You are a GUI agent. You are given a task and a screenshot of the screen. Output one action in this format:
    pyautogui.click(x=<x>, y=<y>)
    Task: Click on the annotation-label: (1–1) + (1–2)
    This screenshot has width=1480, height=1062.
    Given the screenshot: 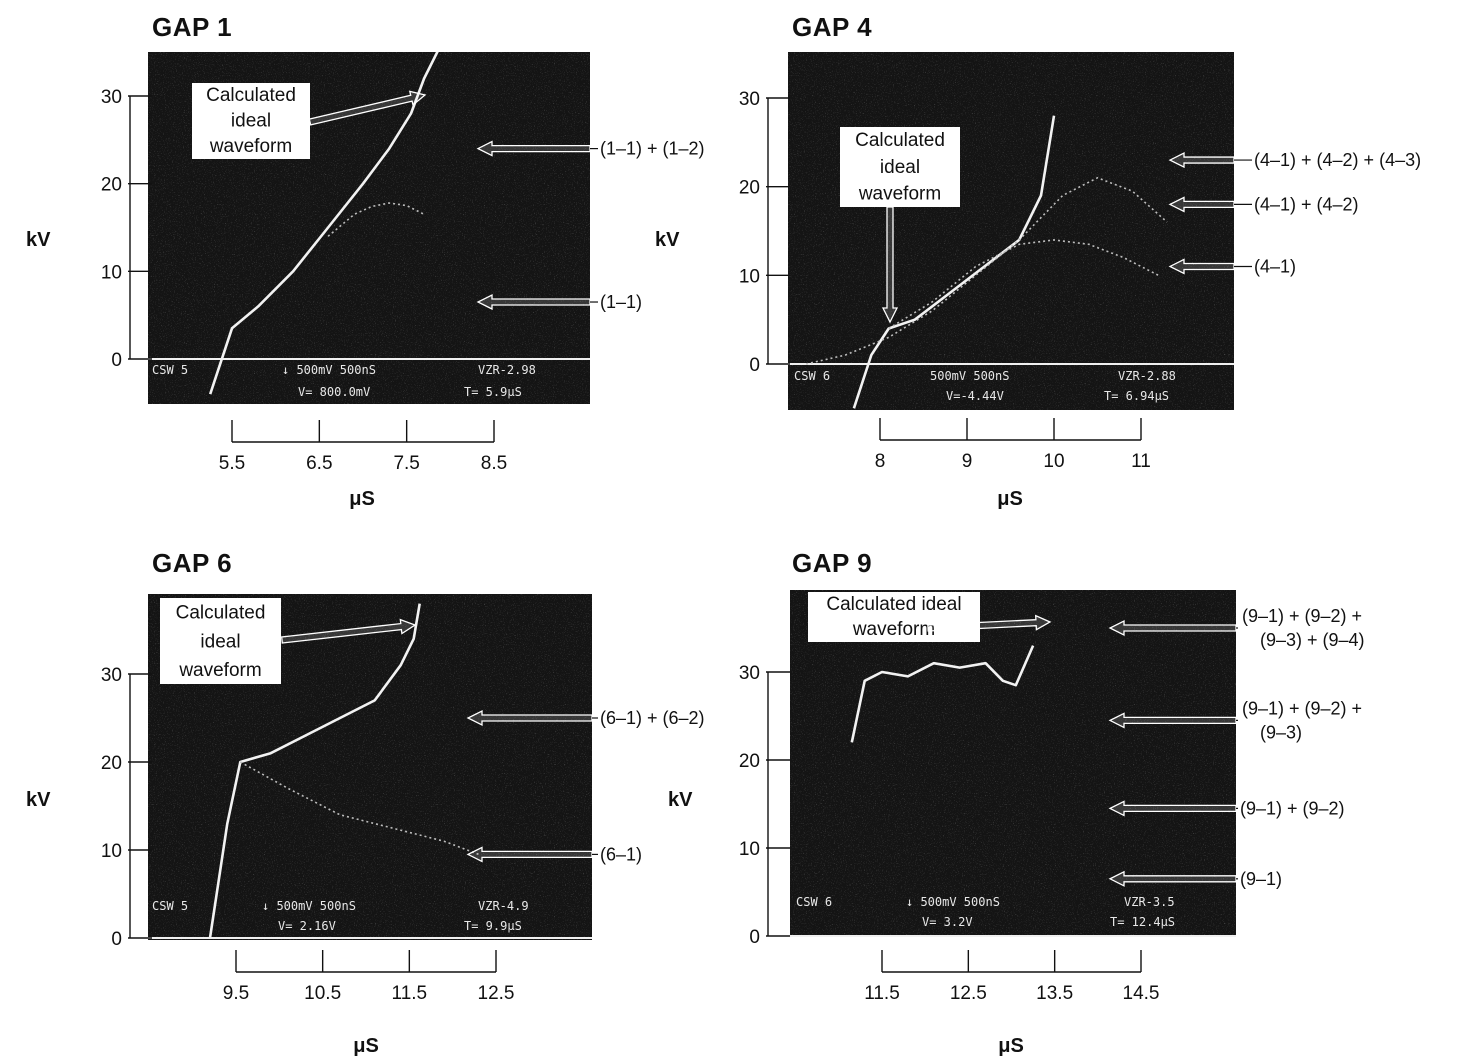 What is the action you would take?
    pyautogui.click(x=652, y=149)
    